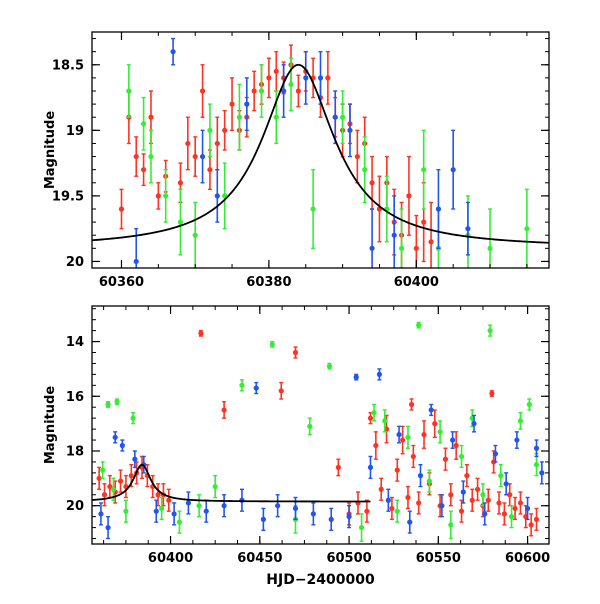  Describe the element at coordinates (259, 558) in the screenshot. I see `x-tick-label: 60450` at that location.